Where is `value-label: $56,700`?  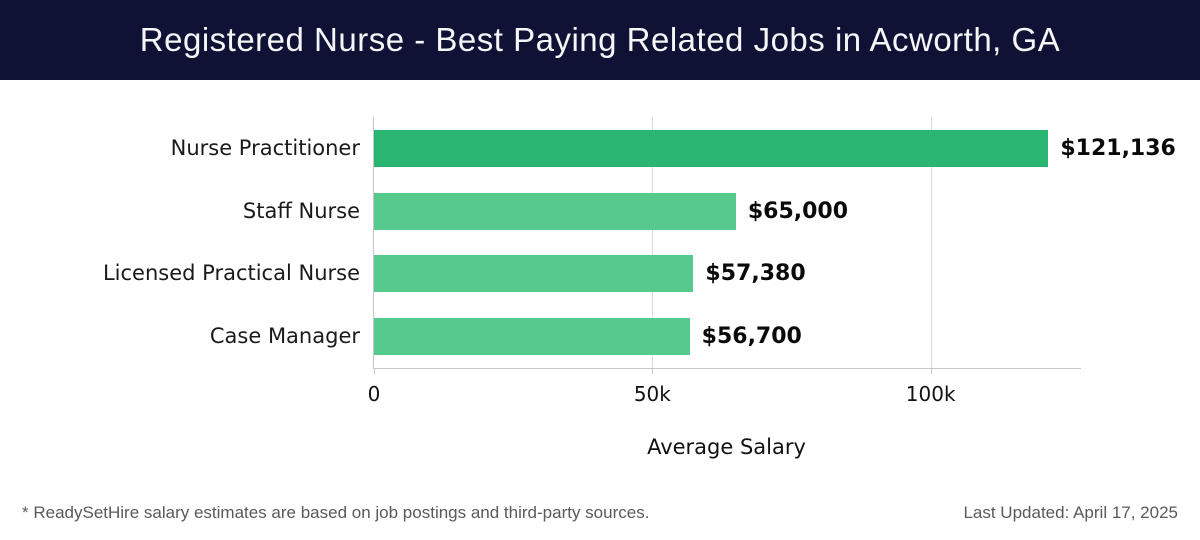
value-label: $56,700 is located at coordinates (751, 337).